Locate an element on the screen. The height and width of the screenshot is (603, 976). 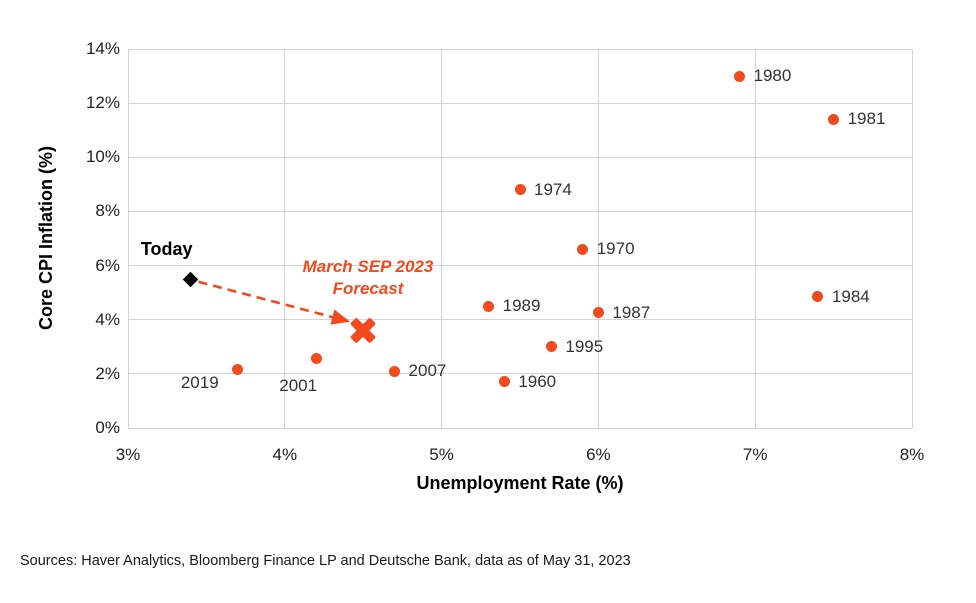
data-point-1981 is located at coordinates (834, 119).